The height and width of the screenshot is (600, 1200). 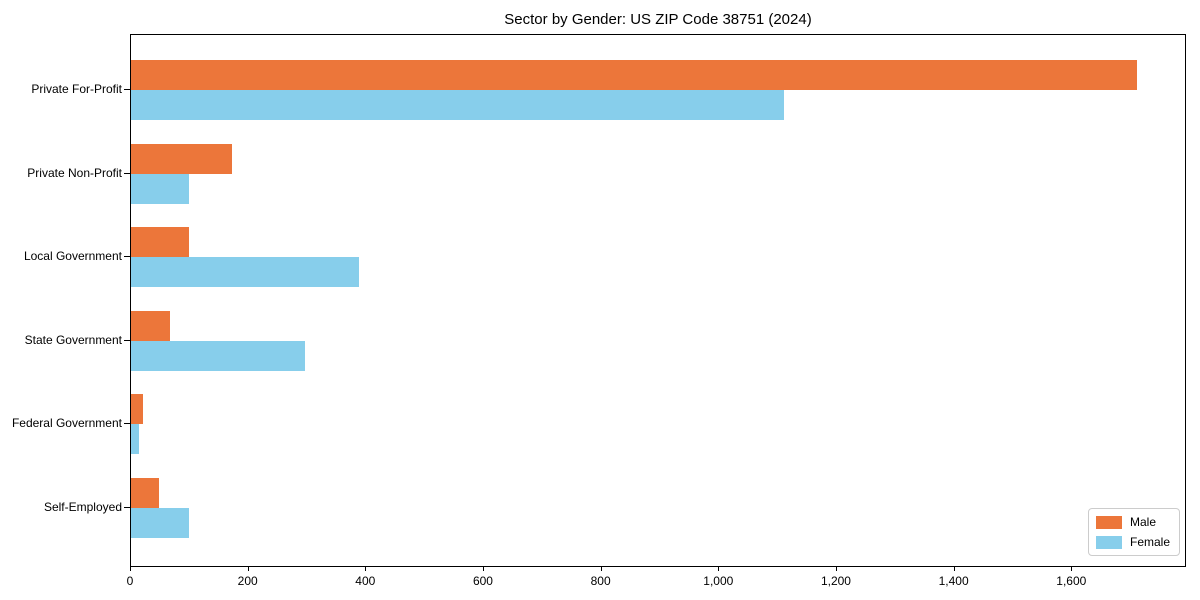 What do you see at coordinates (66, 423) in the screenshot?
I see `y-tick-label: Federal Government` at bounding box center [66, 423].